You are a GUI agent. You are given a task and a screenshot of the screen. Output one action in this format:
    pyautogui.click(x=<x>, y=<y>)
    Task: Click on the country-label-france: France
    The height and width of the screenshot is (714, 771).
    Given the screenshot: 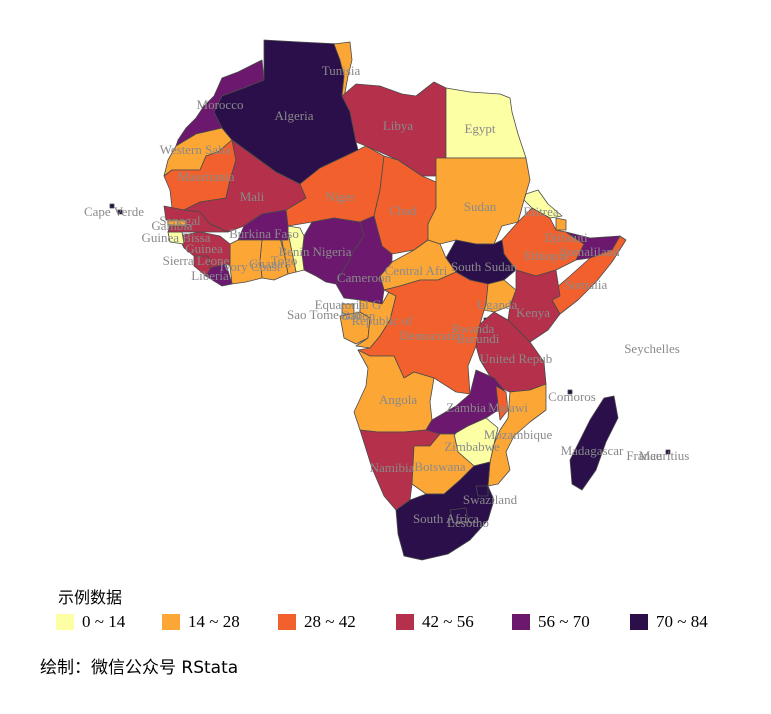 What is the action you would take?
    pyautogui.click(x=644, y=455)
    